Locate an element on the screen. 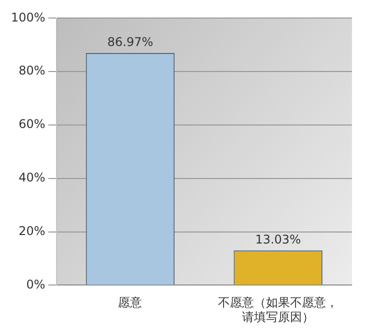 The height and width of the screenshot is (336, 380). data-label: 13.03% is located at coordinates (278, 239).